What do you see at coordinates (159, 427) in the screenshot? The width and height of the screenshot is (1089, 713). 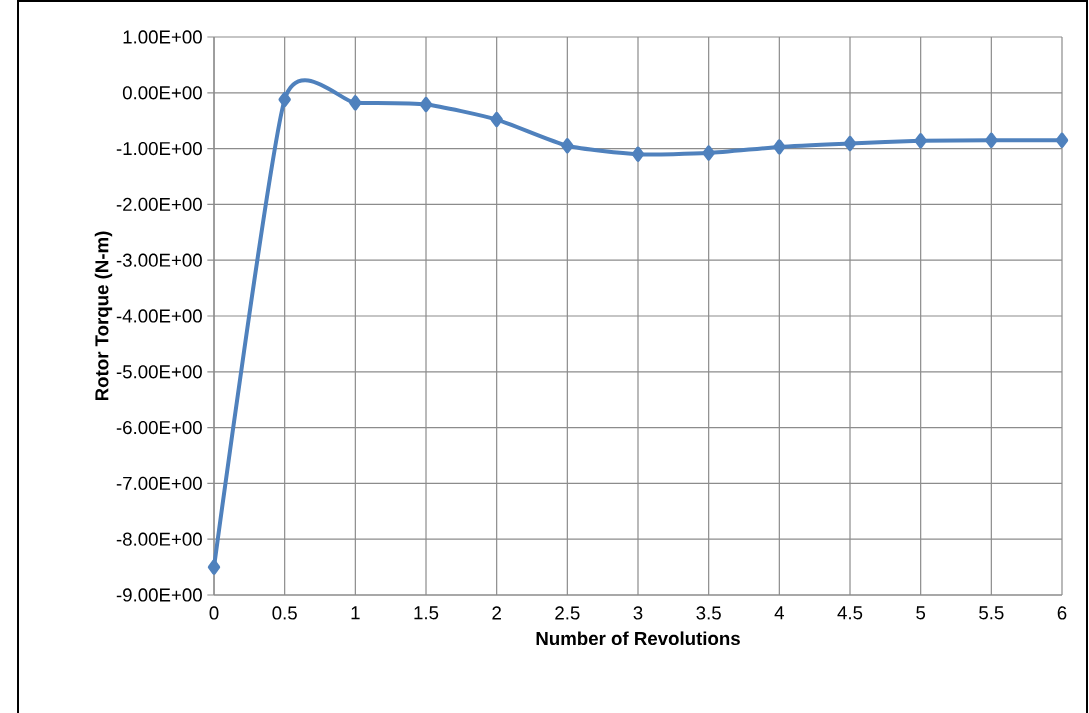 I see `y-tick-label: -6.00E+00` at bounding box center [159, 427].